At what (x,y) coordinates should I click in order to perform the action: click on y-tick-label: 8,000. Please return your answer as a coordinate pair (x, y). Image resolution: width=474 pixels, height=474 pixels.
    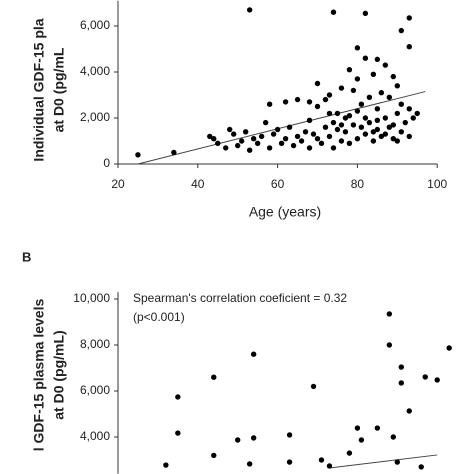
    Looking at the image, I should click on (95, 344).